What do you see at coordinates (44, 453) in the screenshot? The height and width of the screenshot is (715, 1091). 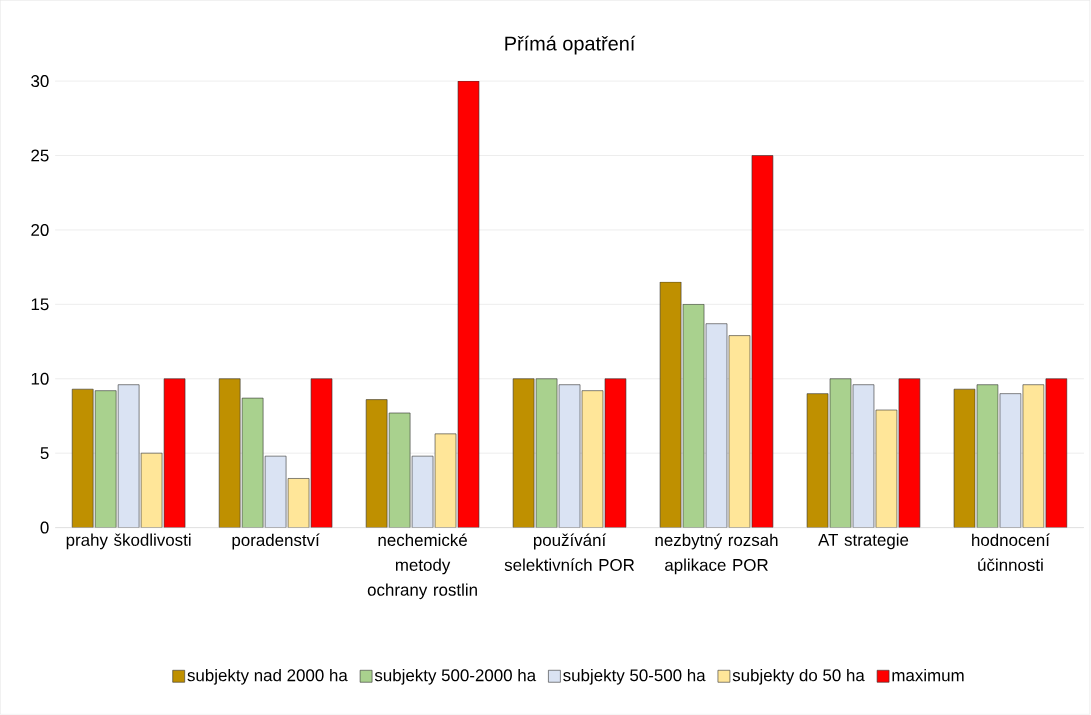 I see `y-tick-label: 5` at bounding box center [44, 453].